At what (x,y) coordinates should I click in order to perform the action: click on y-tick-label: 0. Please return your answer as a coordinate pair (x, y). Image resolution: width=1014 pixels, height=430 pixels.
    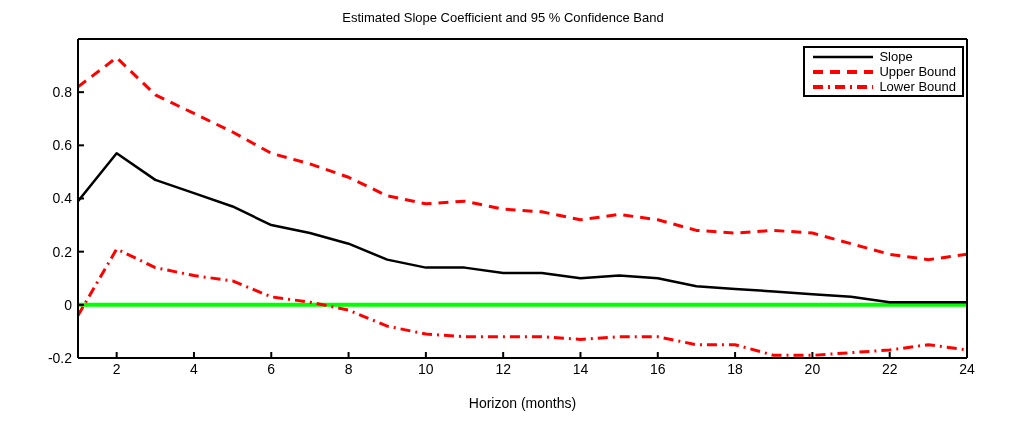
    Looking at the image, I should click on (68, 304).